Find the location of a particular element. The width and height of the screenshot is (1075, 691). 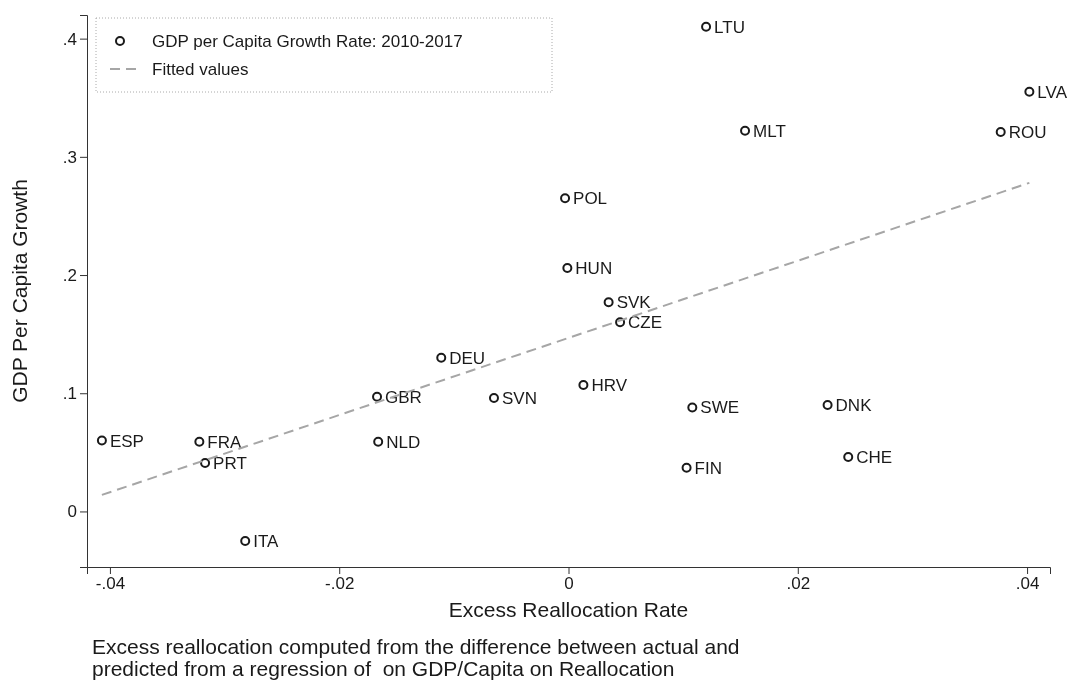

y-tick-label: 0 is located at coordinates (72, 512).